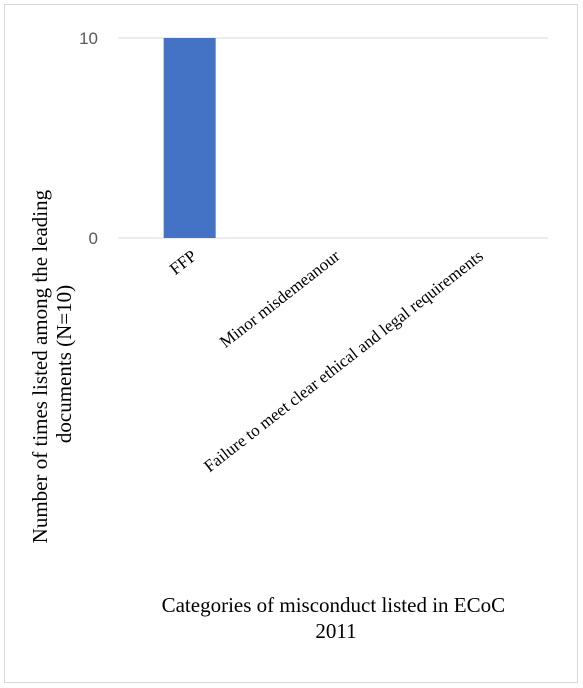 The height and width of the screenshot is (688, 583). What do you see at coordinates (183, 262) in the screenshot?
I see `x-tick-label: FFP` at bounding box center [183, 262].